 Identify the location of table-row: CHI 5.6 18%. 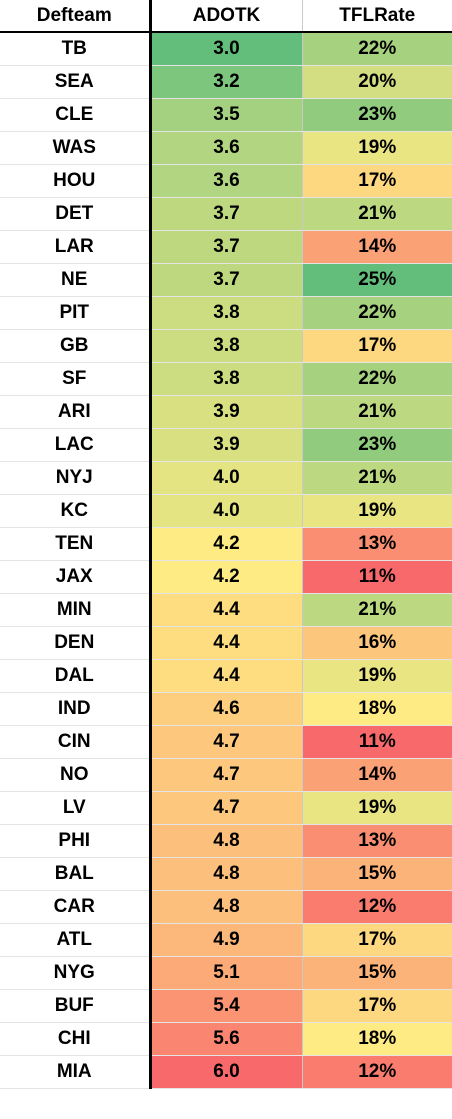
(226, 1039).